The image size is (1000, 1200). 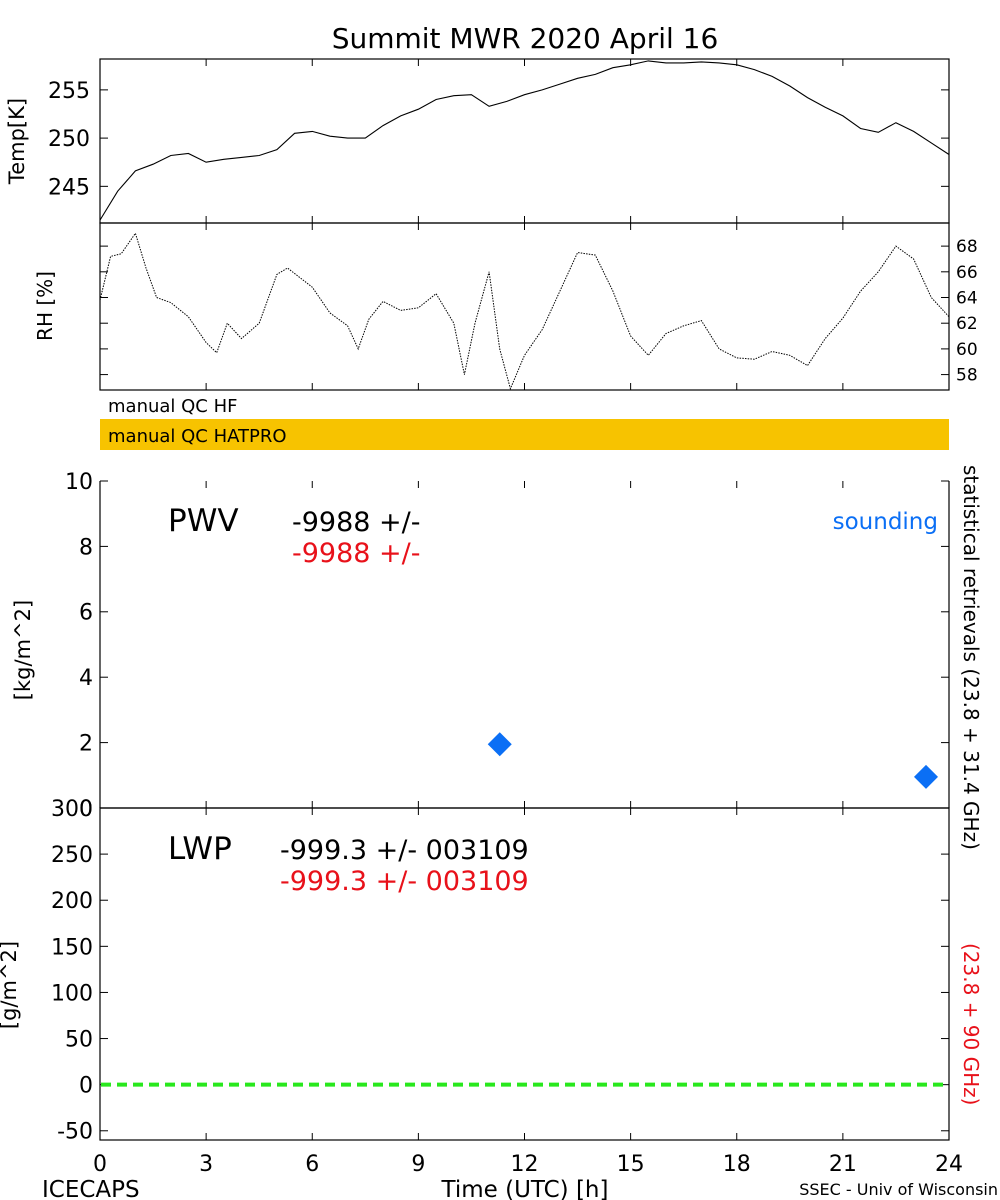 I want to click on rh-panel: 58 60 62 64 66 68 RH [%], so click(x=505, y=306).